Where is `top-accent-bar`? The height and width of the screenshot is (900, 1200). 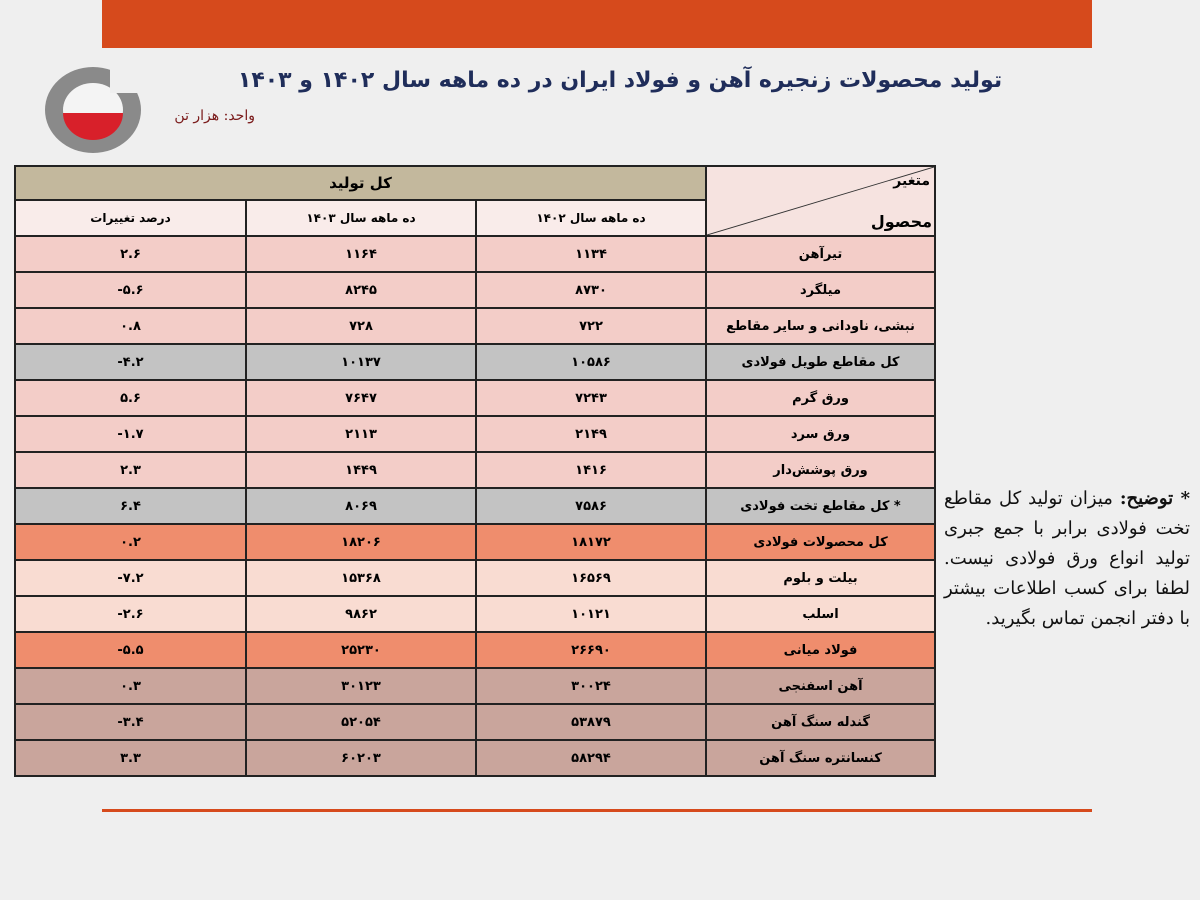 top-accent-bar is located at coordinates (597, 24).